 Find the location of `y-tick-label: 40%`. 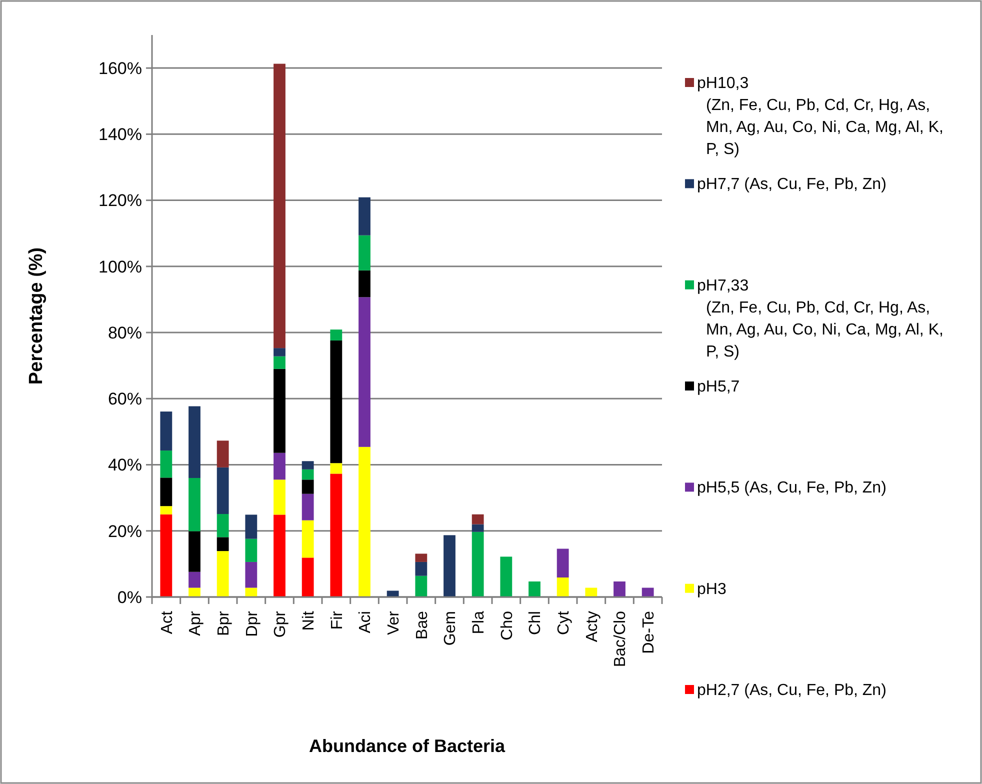

y-tick-label: 40% is located at coordinates (125, 465).